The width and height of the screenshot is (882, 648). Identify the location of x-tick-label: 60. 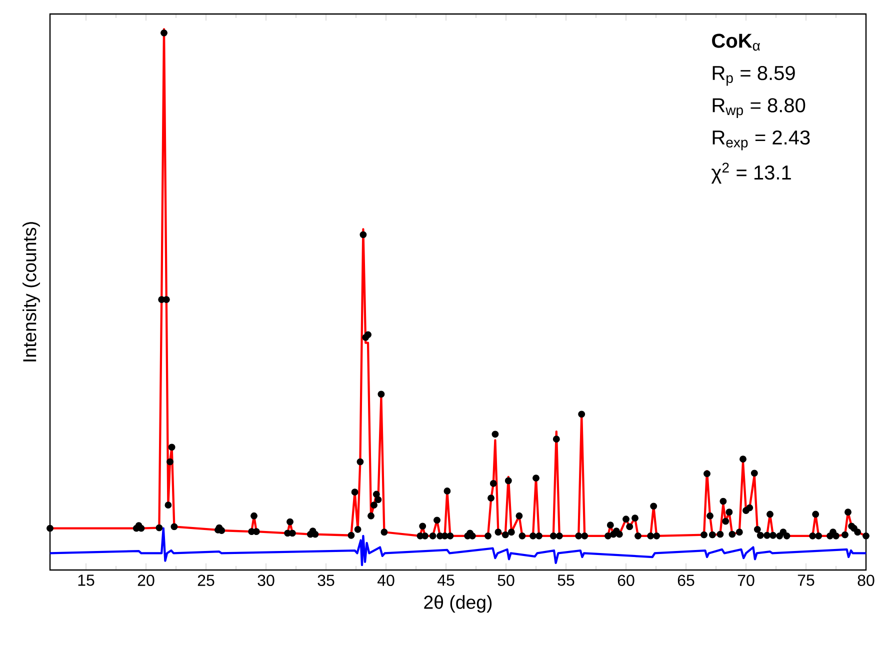
(626, 580).